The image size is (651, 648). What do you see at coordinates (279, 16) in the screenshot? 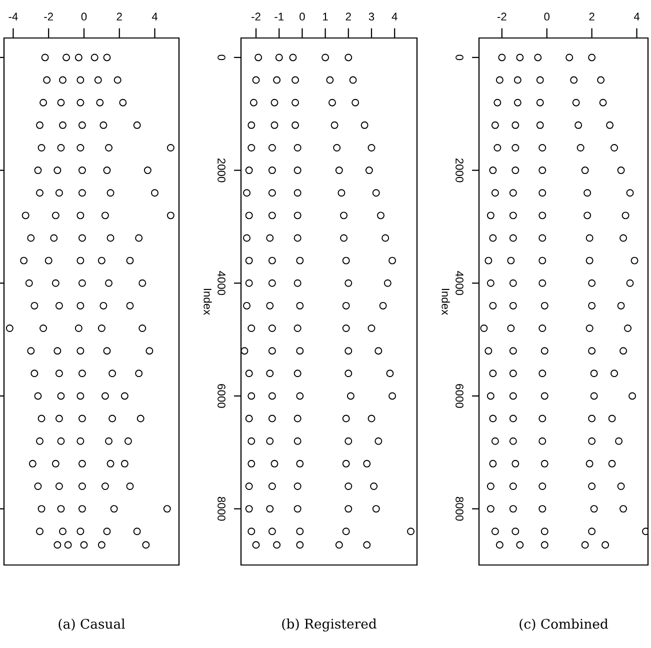
I see `x-tick-label: -1` at bounding box center [279, 16].